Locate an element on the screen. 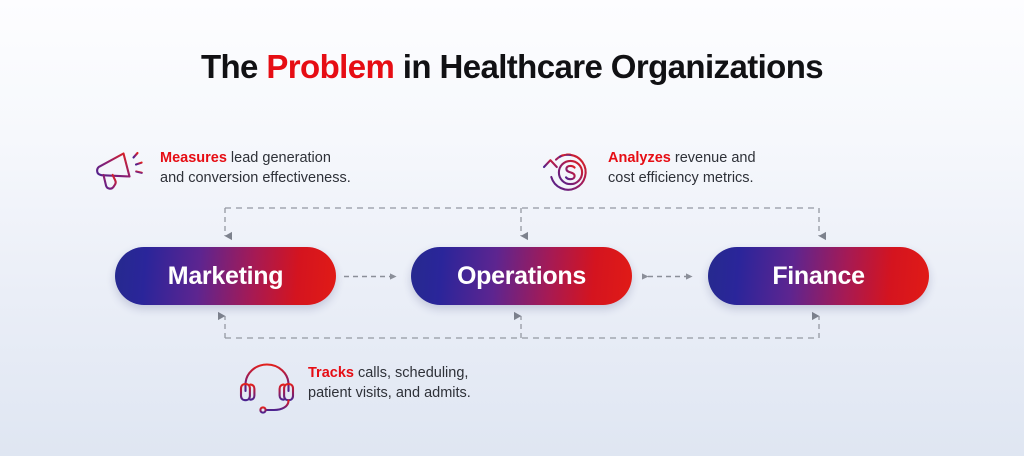 Image resolution: width=1024 pixels, height=456 pixels. callout-marketing-line2: and conversion effectiveness. is located at coordinates (255, 178).